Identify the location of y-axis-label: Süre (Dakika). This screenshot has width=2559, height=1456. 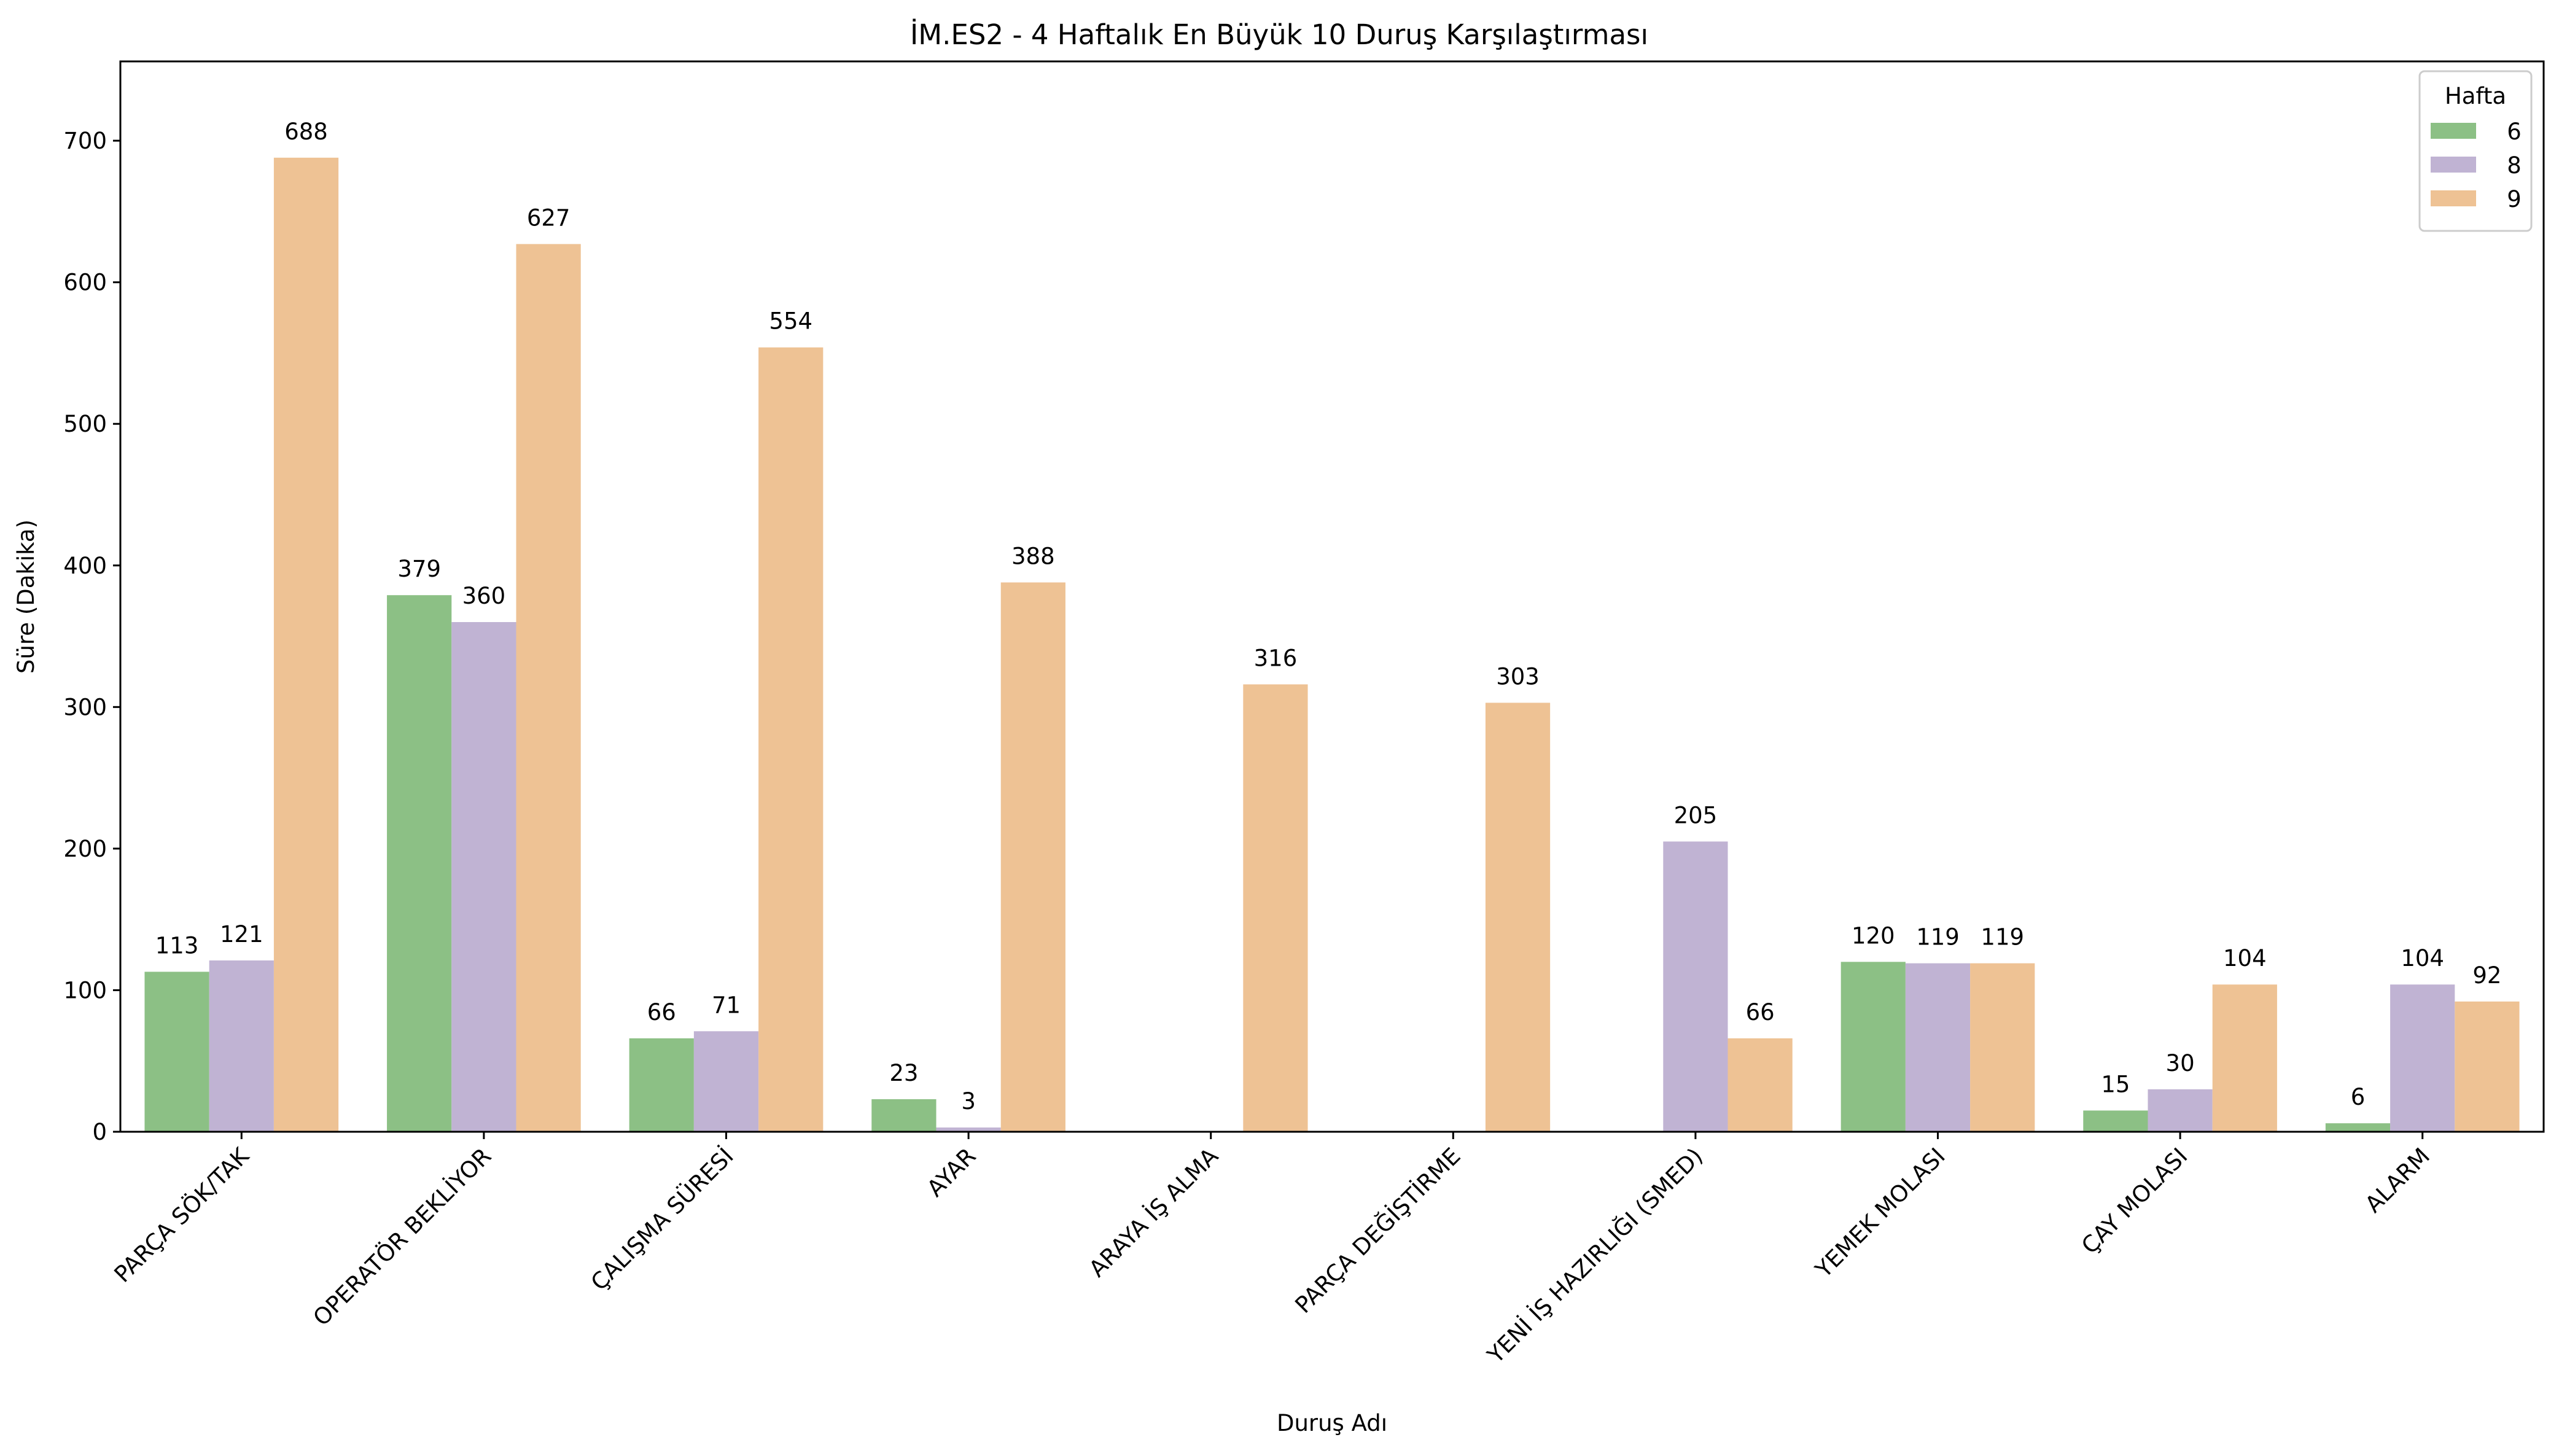
(26, 597).